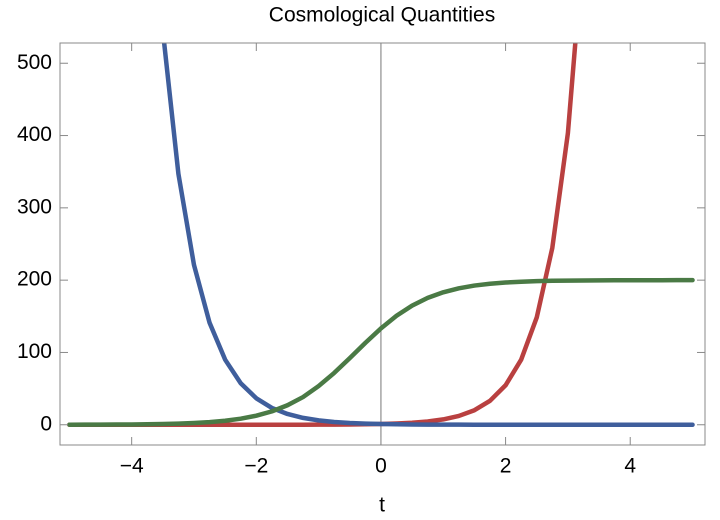 The image size is (720, 520). What do you see at coordinates (34, 134) in the screenshot?
I see `y-tick-label: 400` at bounding box center [34, 134].